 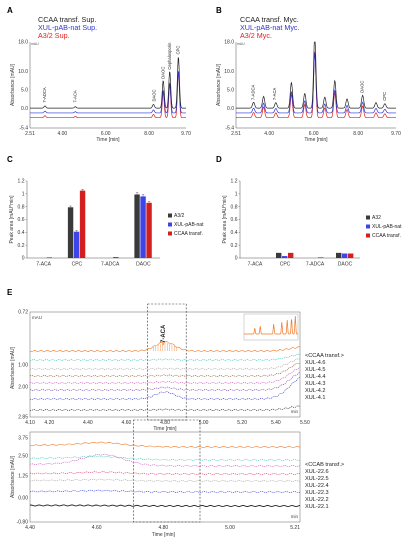 What do you see at coordinates (149, 134) in the screenshot?
I see `x-tick-label: 8.00` at bounding box center [149, 134].